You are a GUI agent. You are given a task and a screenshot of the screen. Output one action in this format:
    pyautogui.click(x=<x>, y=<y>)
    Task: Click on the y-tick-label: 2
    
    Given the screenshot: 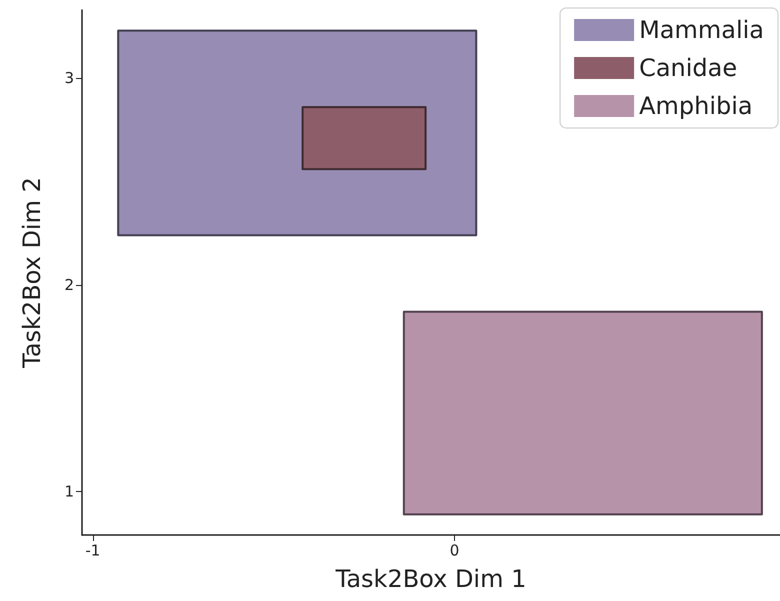 What is the action you would take?
    pyautogui.click(x=69, y=285)
    